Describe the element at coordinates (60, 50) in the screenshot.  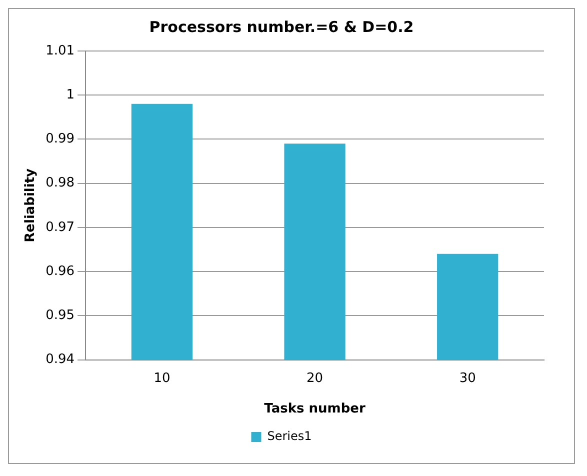
I see `y-tick-label: 1.01` at that location.